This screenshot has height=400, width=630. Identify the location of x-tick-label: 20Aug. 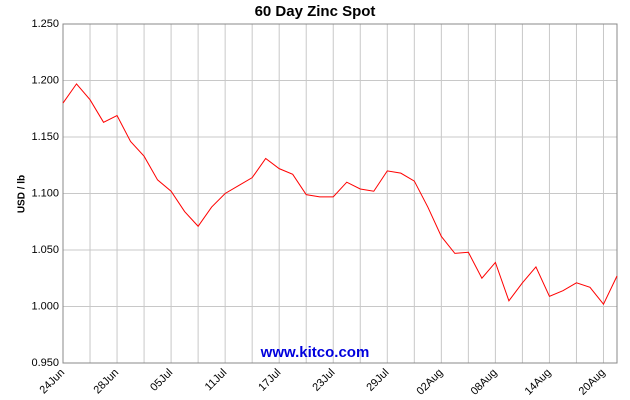
(592, 382).